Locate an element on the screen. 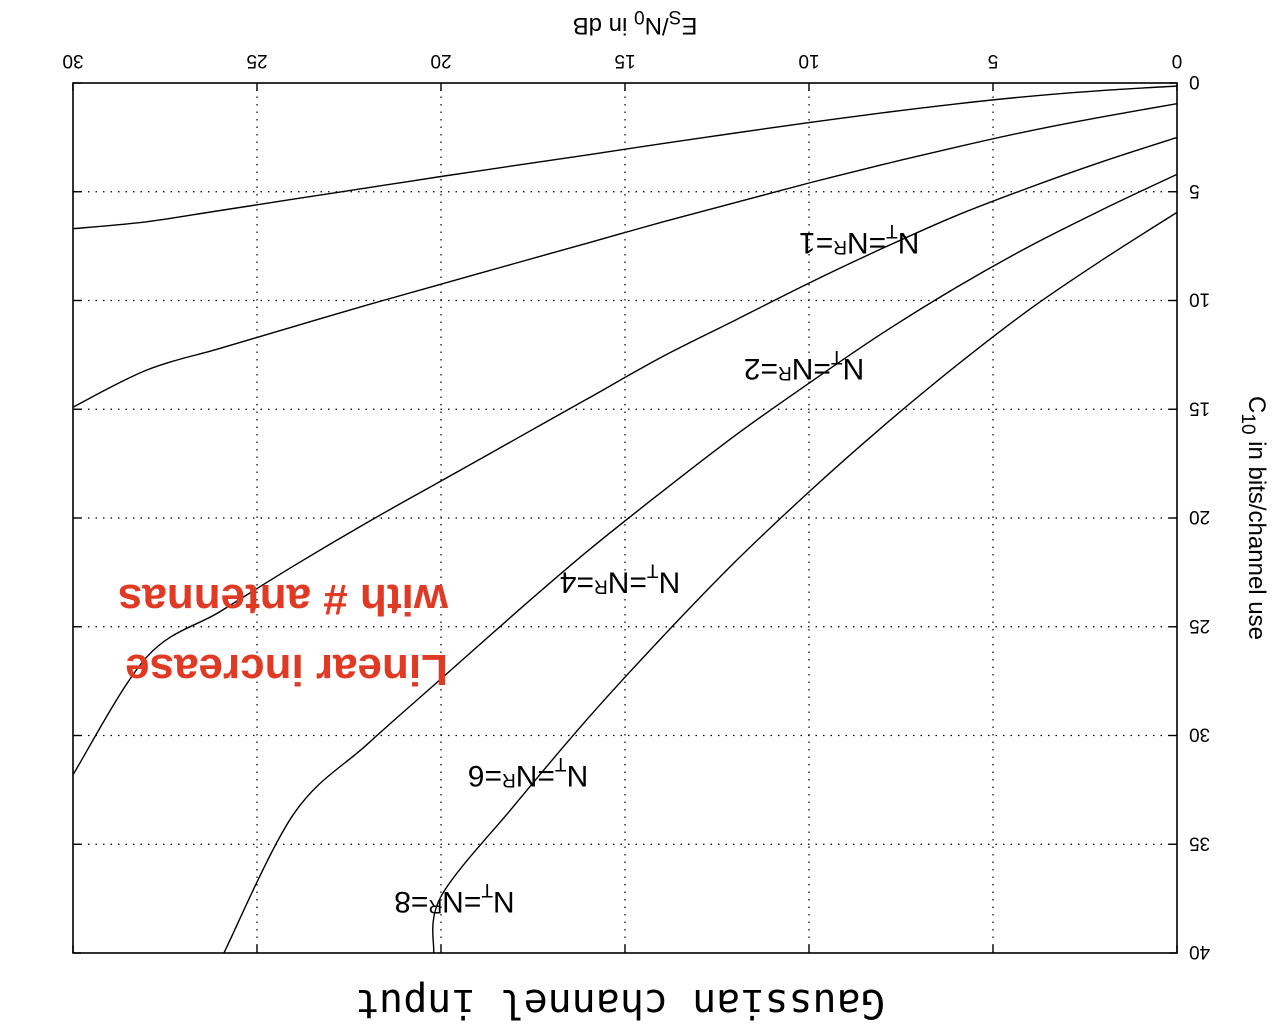 The height and width of the screenshot is (1032, 1272). y-tick-label: 10 is located at coordinates (1199, 299).